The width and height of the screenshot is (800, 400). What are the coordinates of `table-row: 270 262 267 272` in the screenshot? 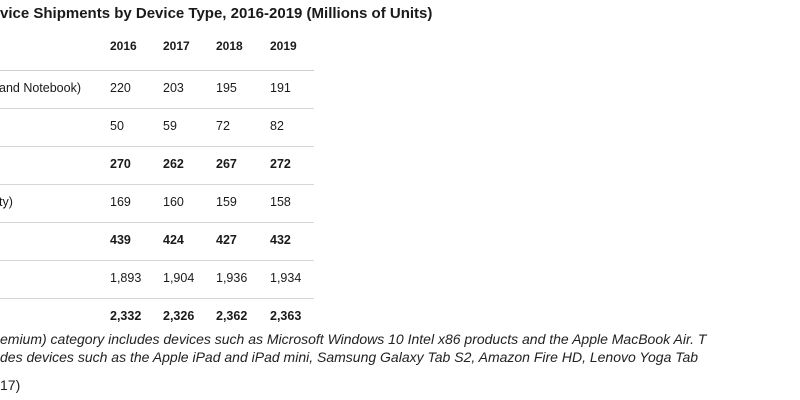 It's located at (157, 166).